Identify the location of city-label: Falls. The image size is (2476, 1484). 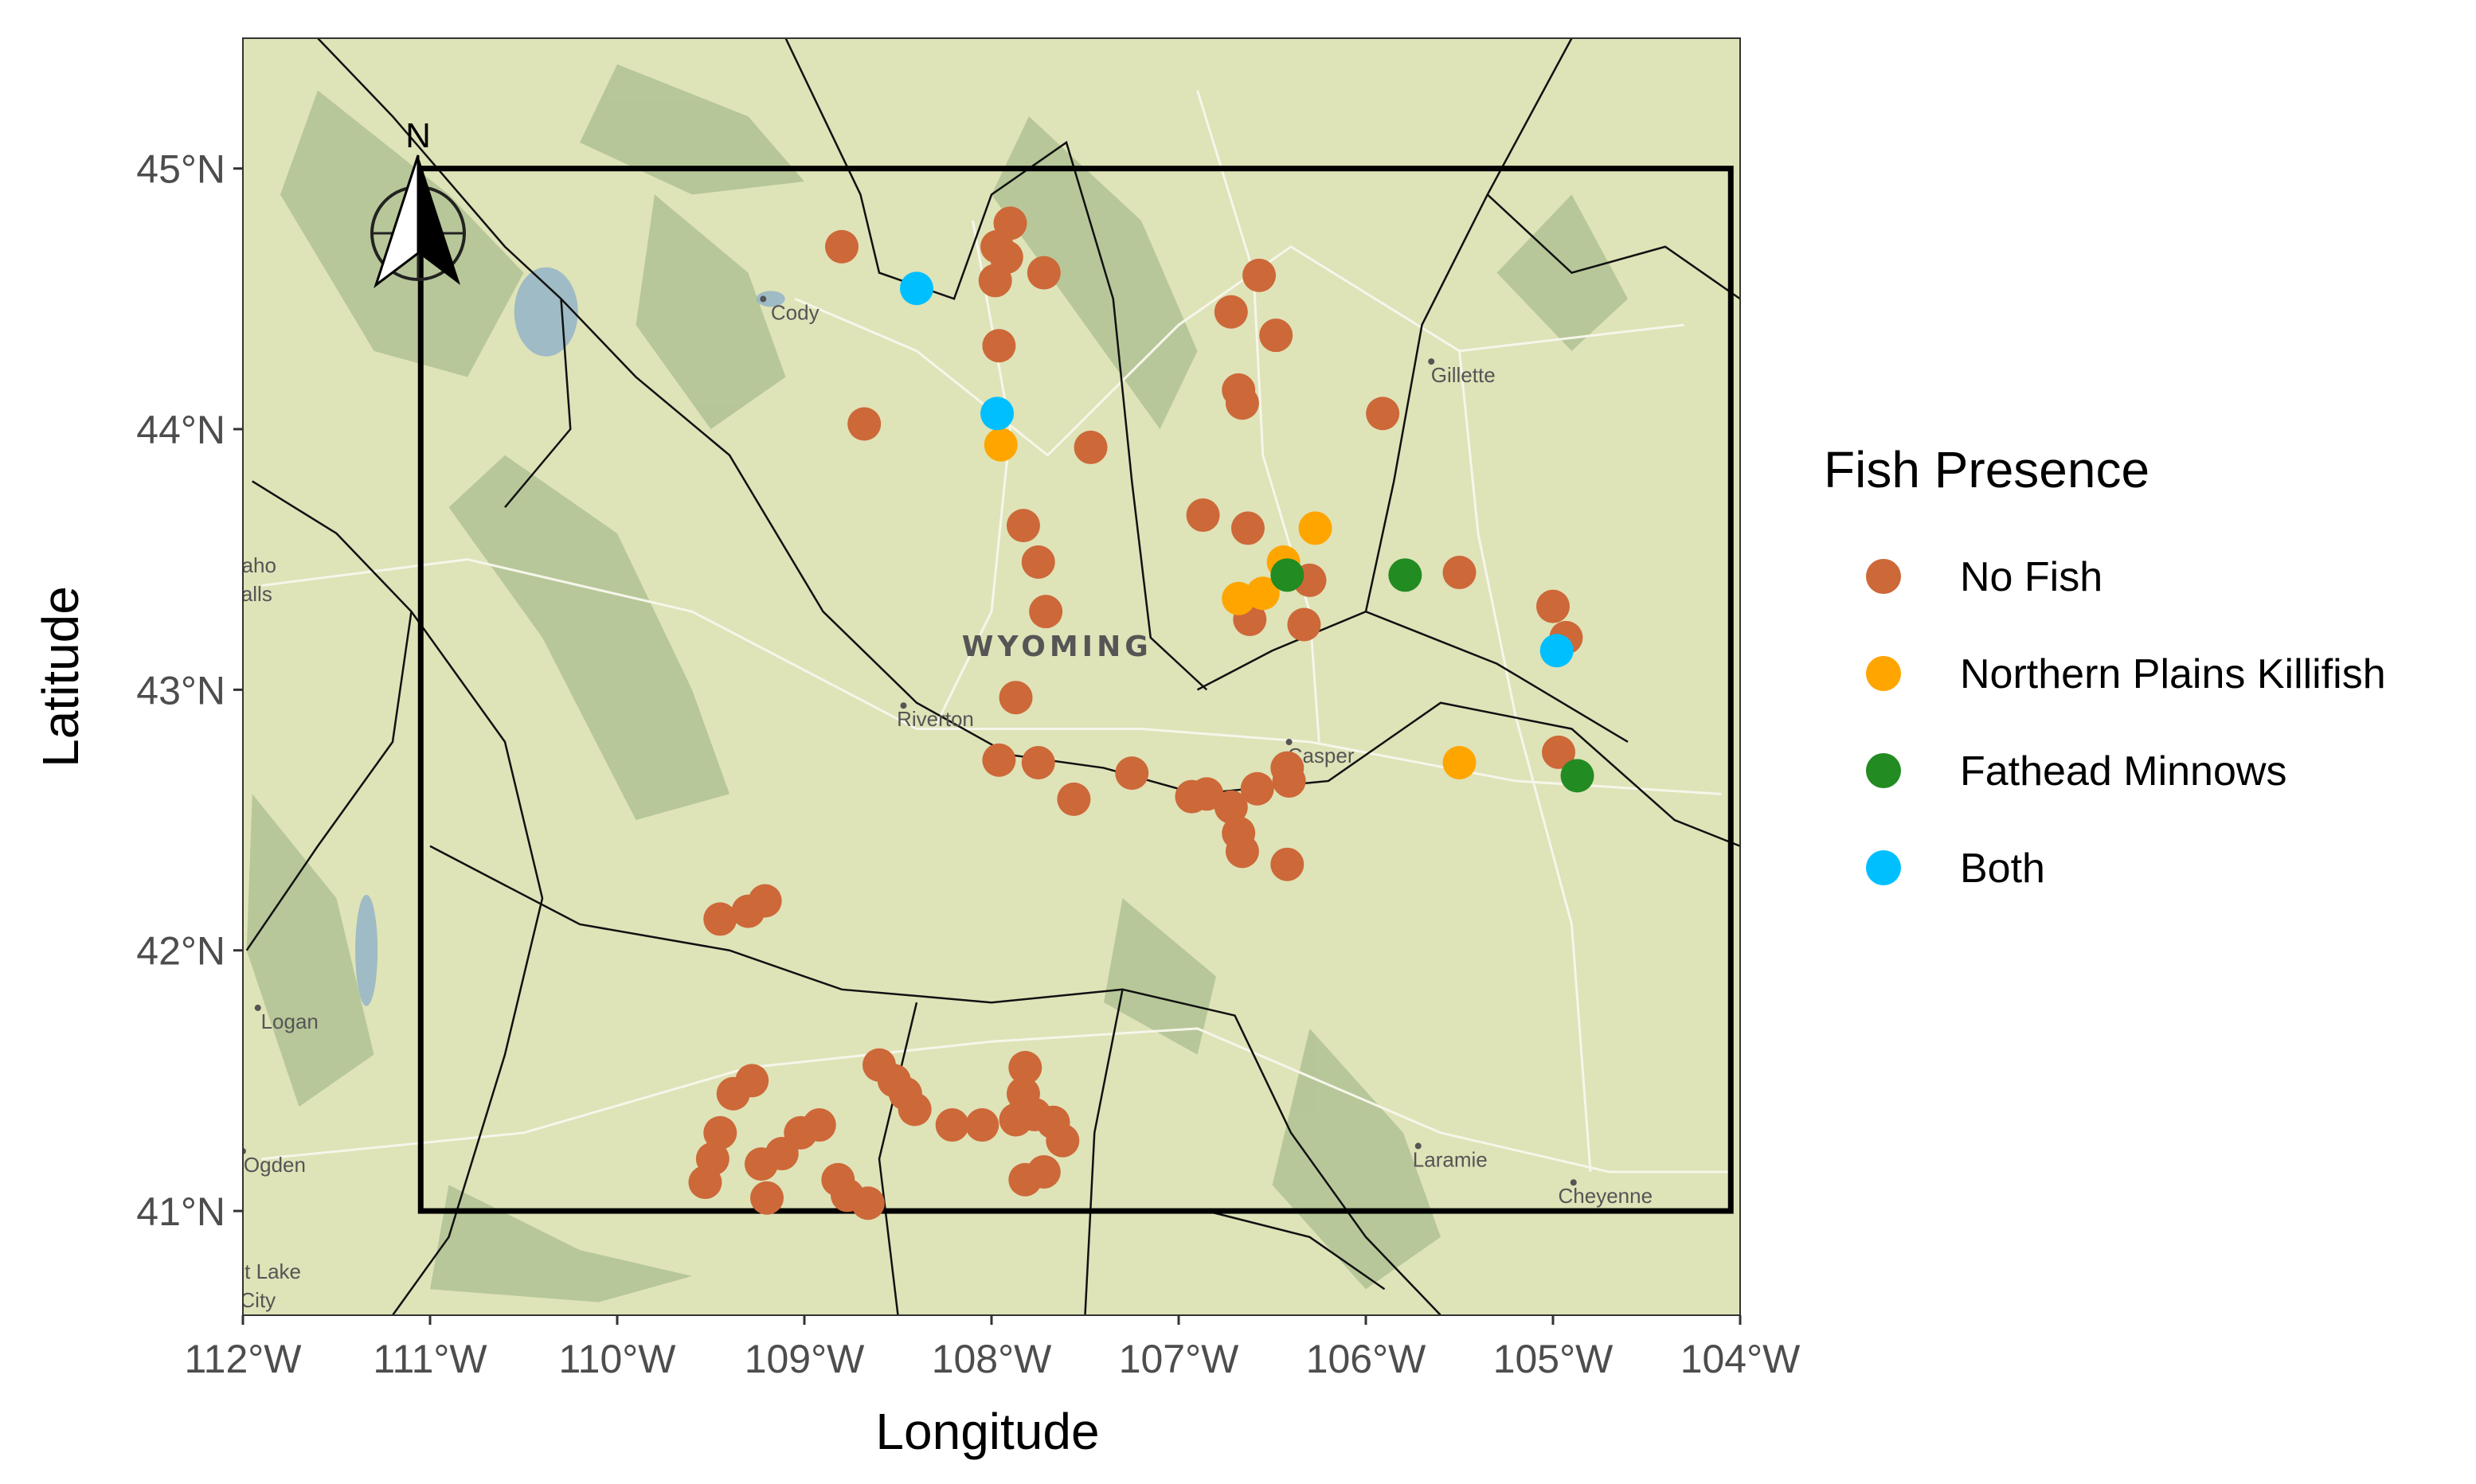
(250, 594).